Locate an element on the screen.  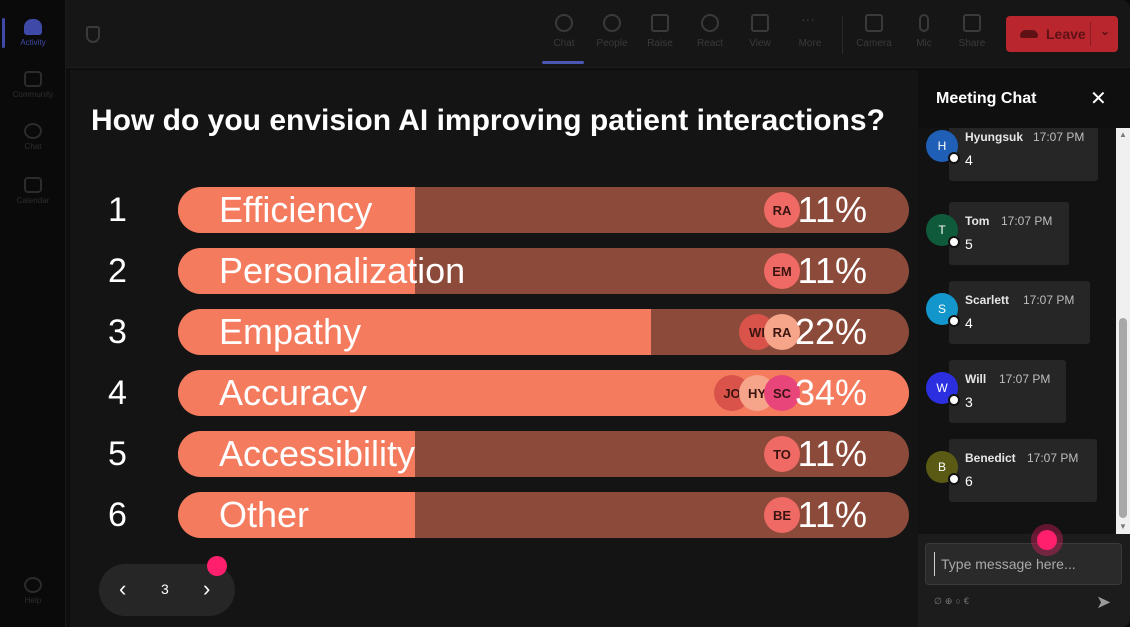
raise-hand-icon is located at coordinates (660, 23).